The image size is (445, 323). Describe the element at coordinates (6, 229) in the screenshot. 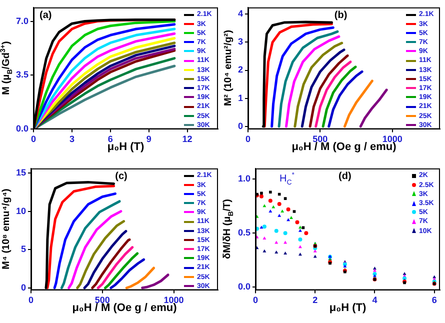

I see `y-axis-title: M⁴ (10⁸ emu⁴/g⁴)` at that location.